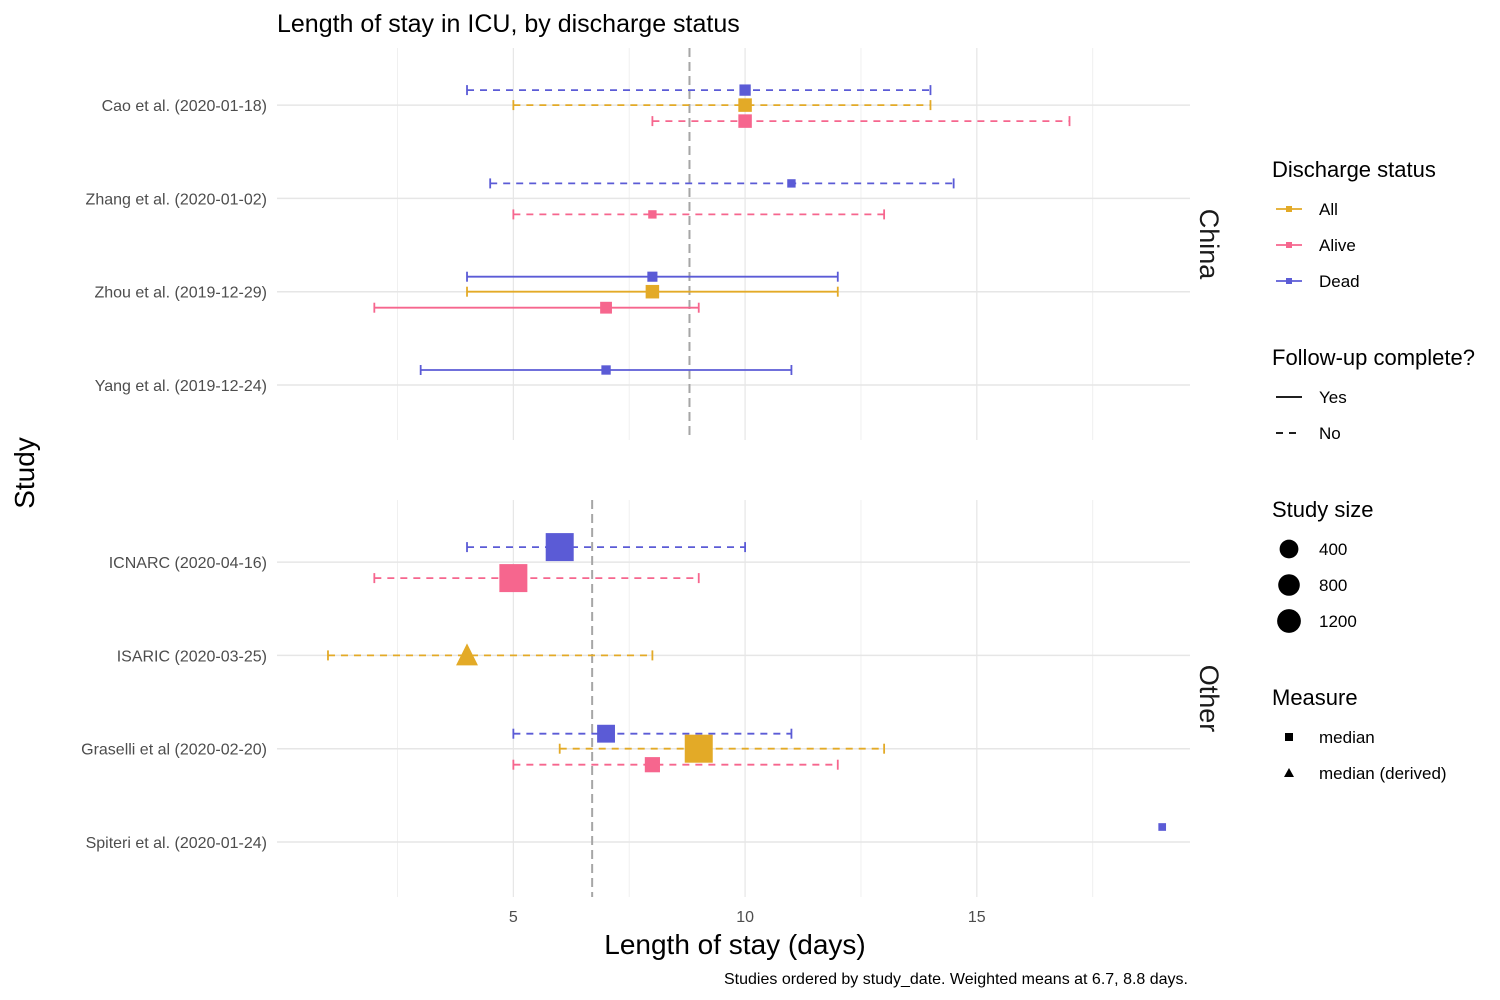 The height and width of the screenshot is (1000, 1500). What do you see at coordinates (192, 656) in the screenshot?
I see `y-tick-label: ISARIC (2020-03-25)` at bounding box center [192, 656].